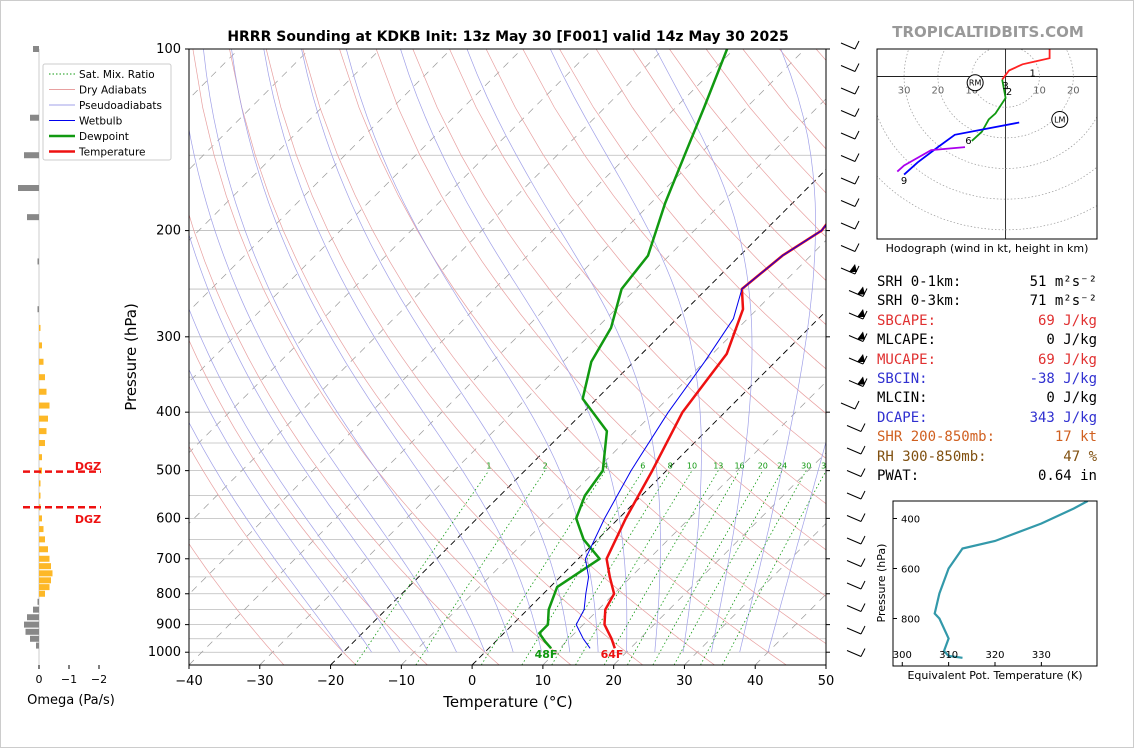  I want to click on y-tick-label: 700, so click(168, 559).